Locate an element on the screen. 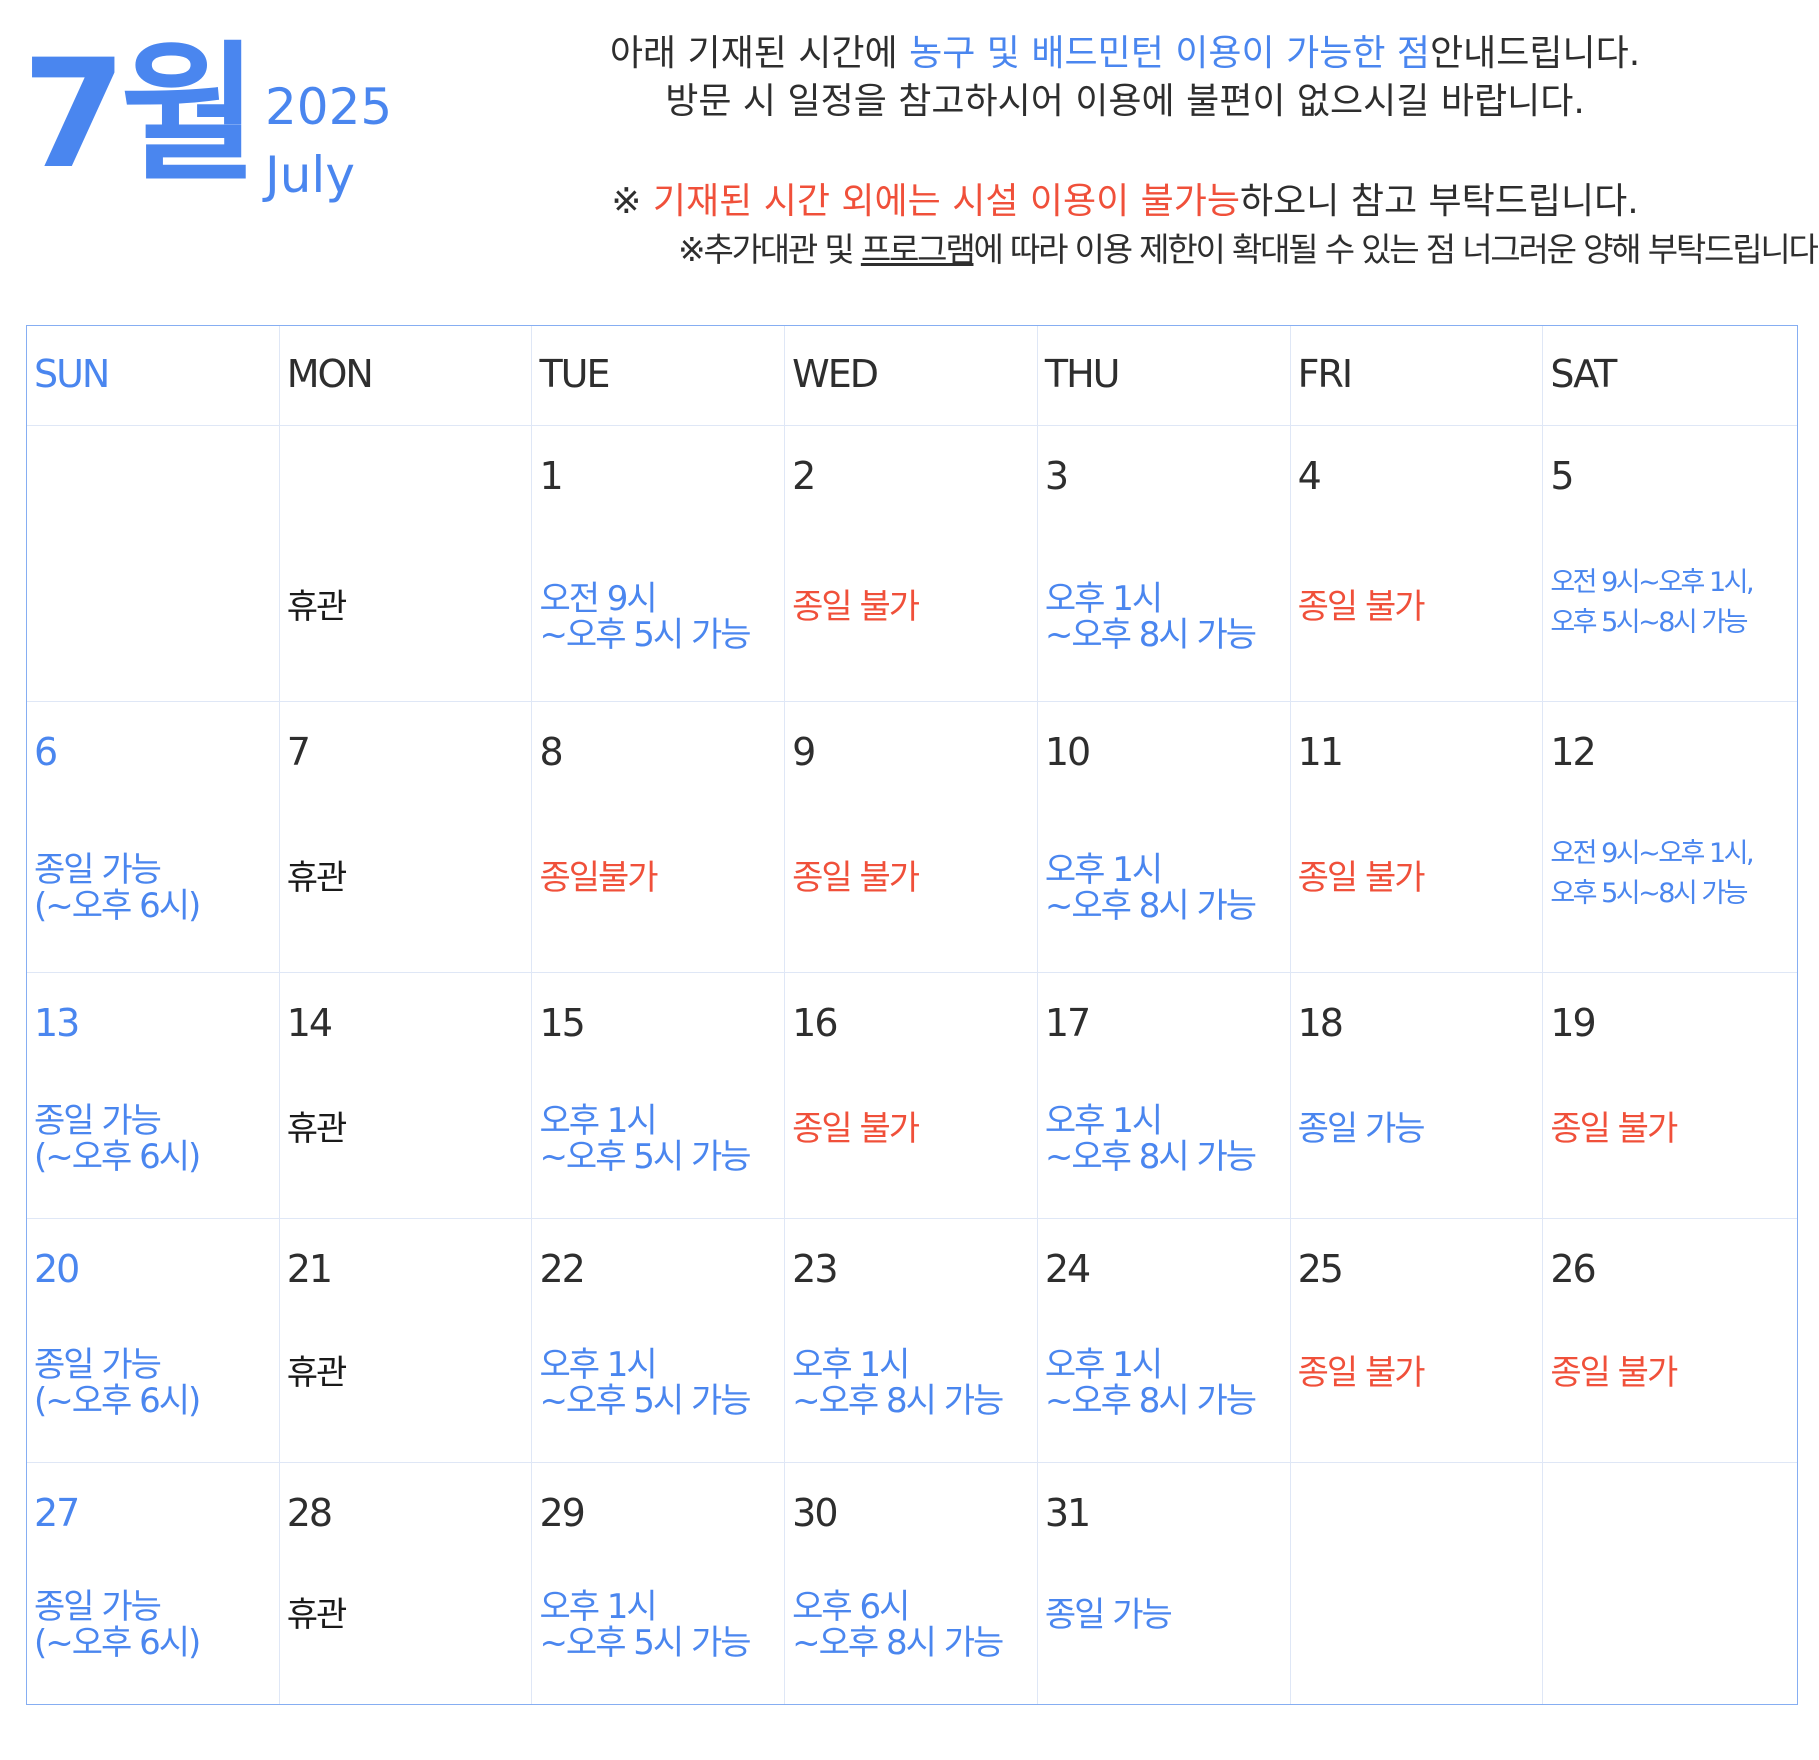 This screenshot has width=1819, height=1760. day-number: 3 is located at coordinates (1056, 476).